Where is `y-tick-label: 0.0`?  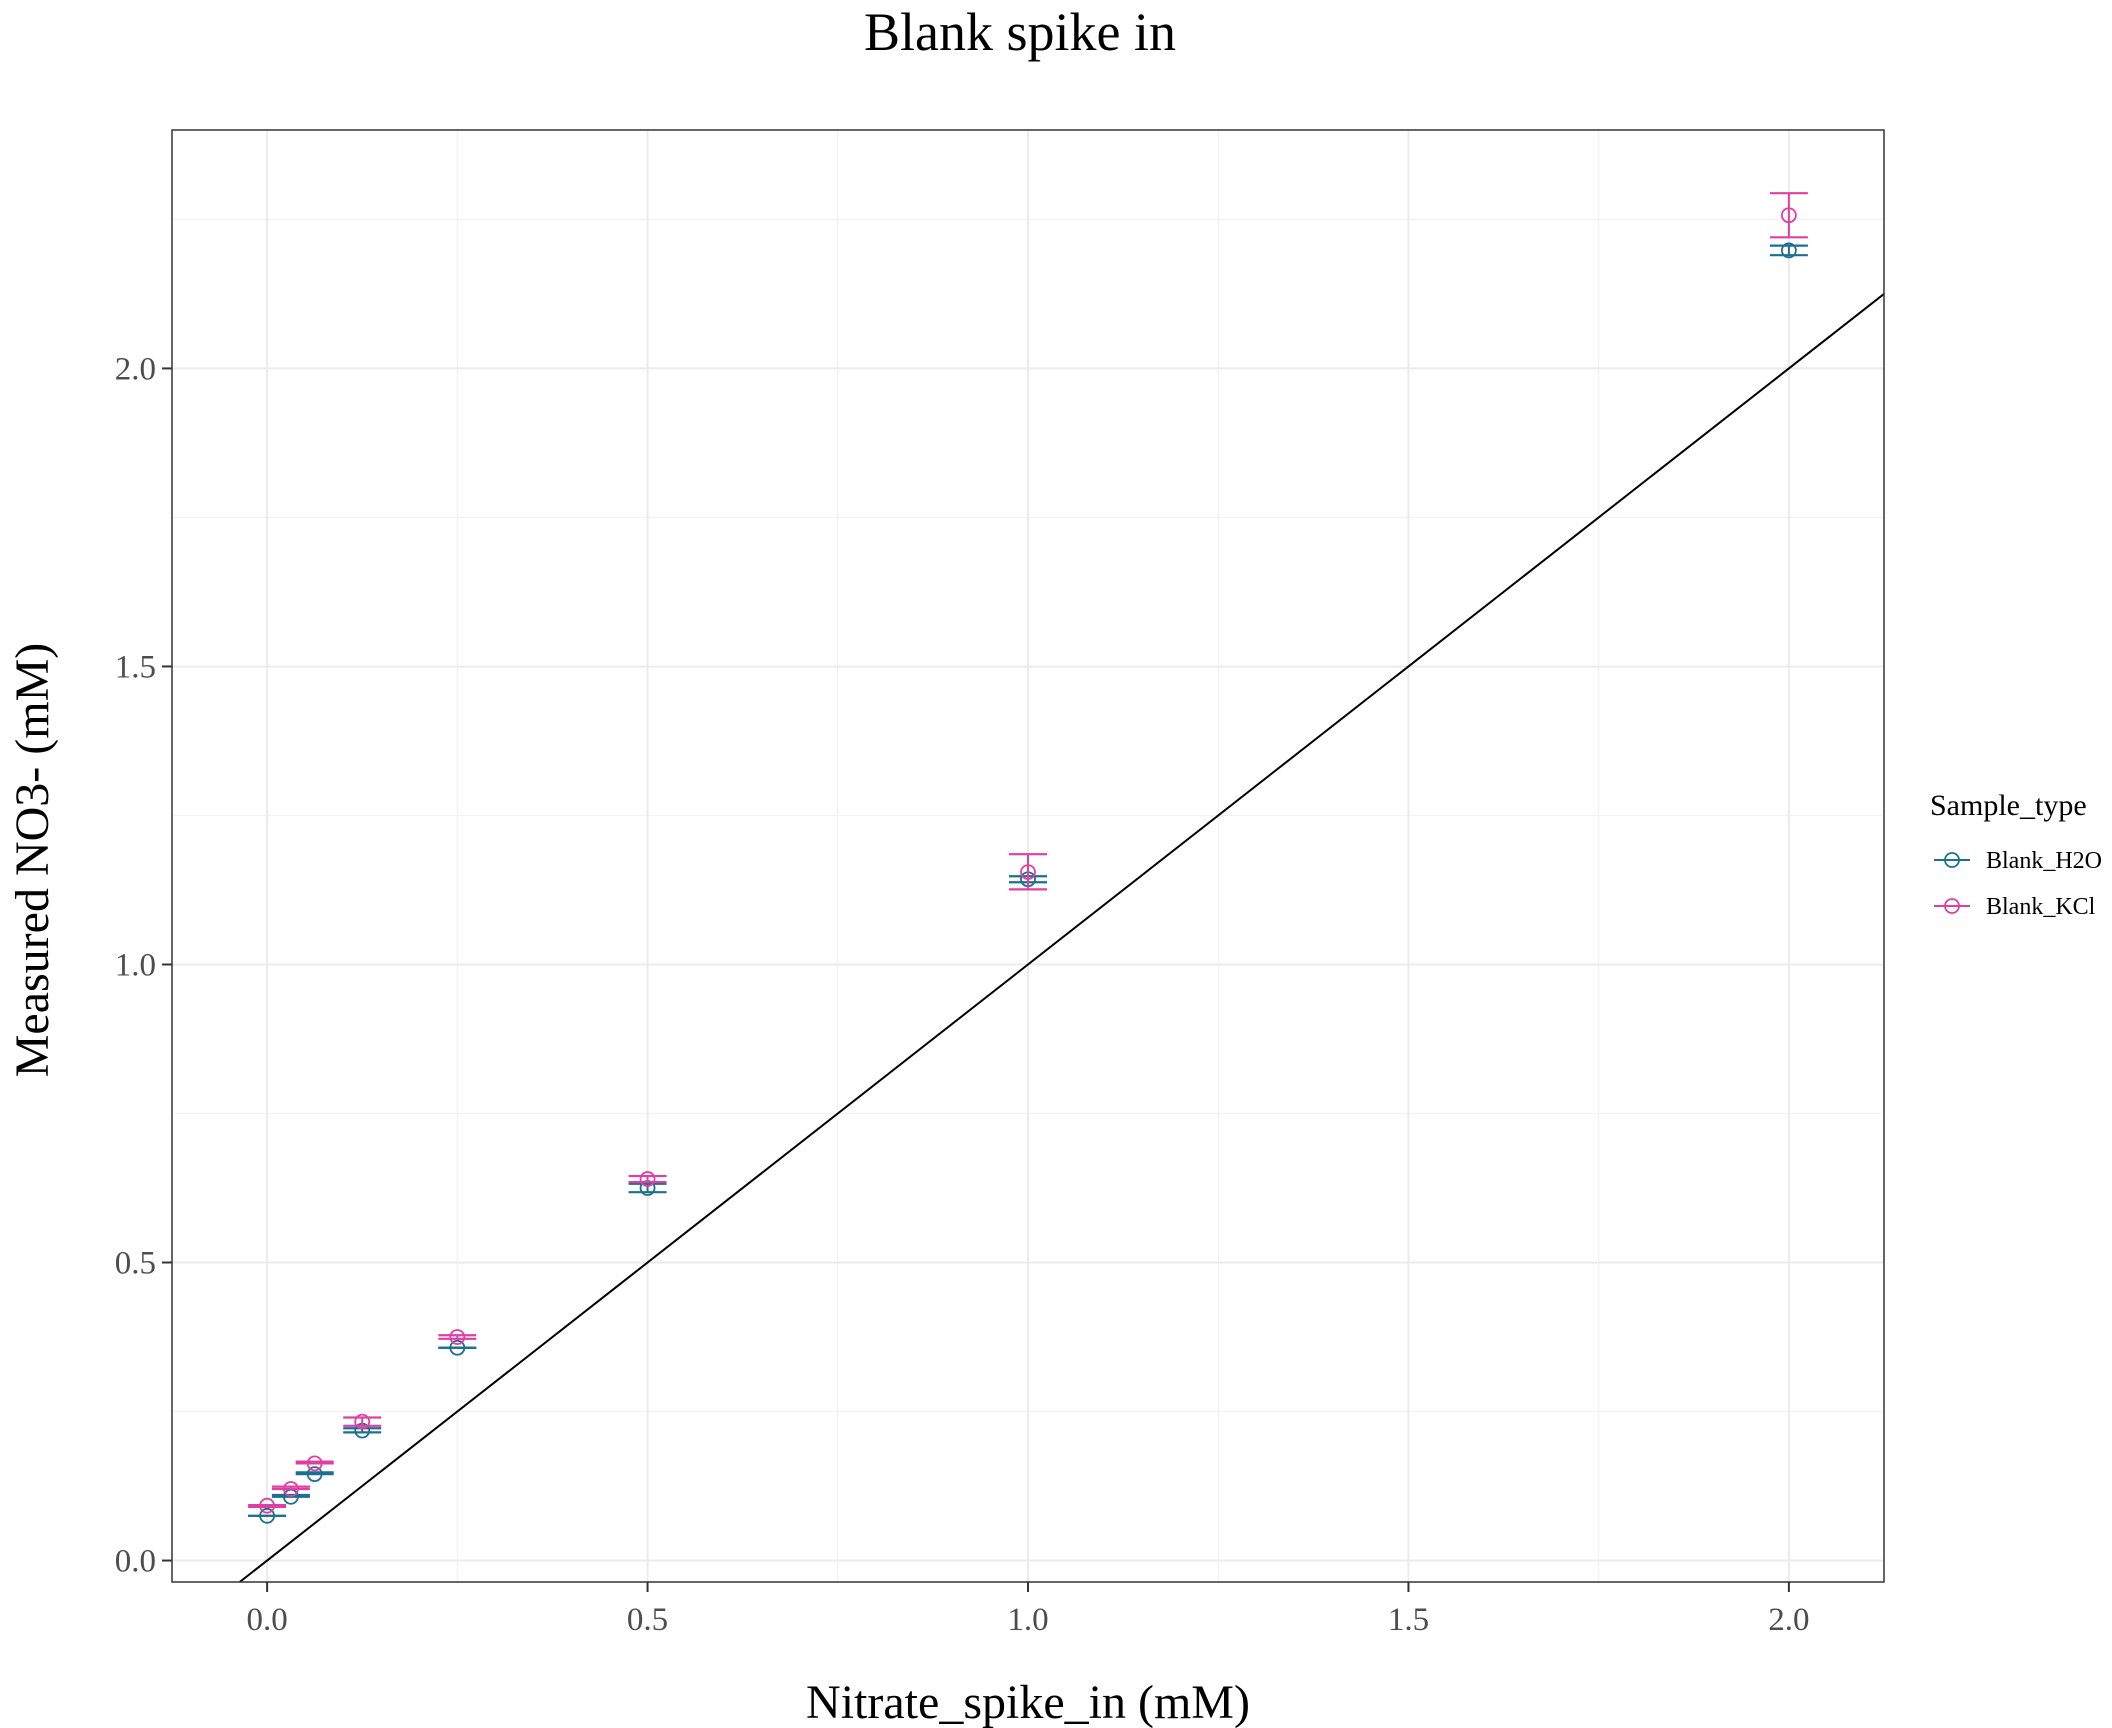
y-tick-label: 0.0 is located at coordinates (135, 1562).